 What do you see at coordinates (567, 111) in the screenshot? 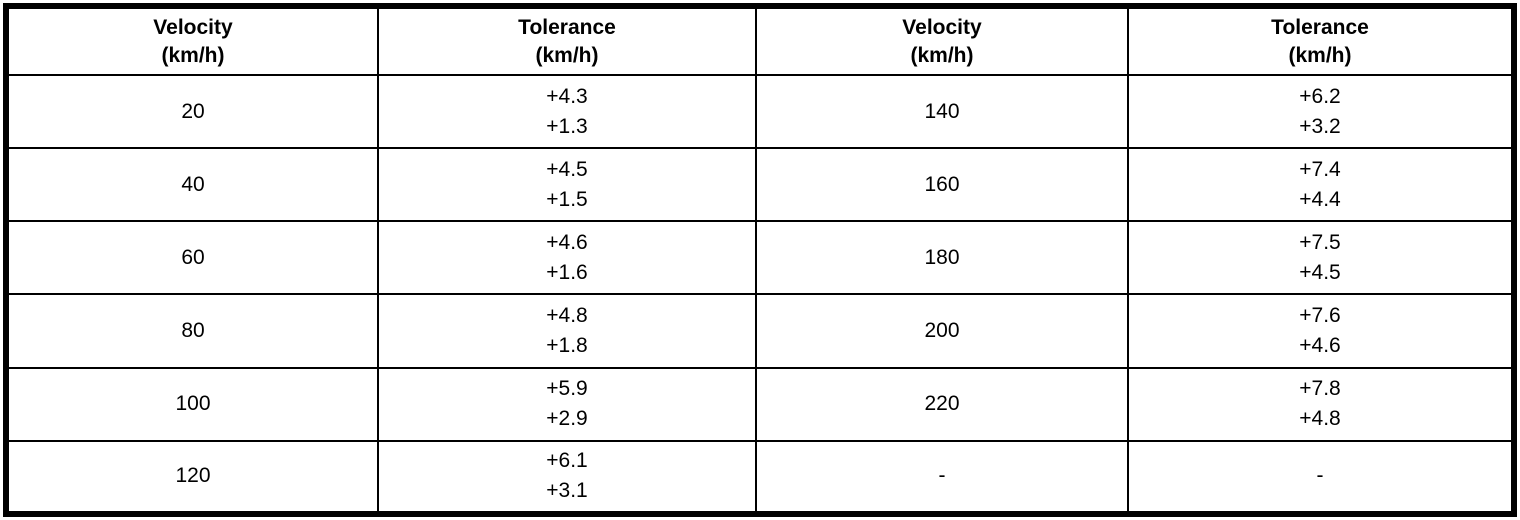
I see `cell-tolerance-left: +4.3 +1.3` at bounding box center [567, 111].